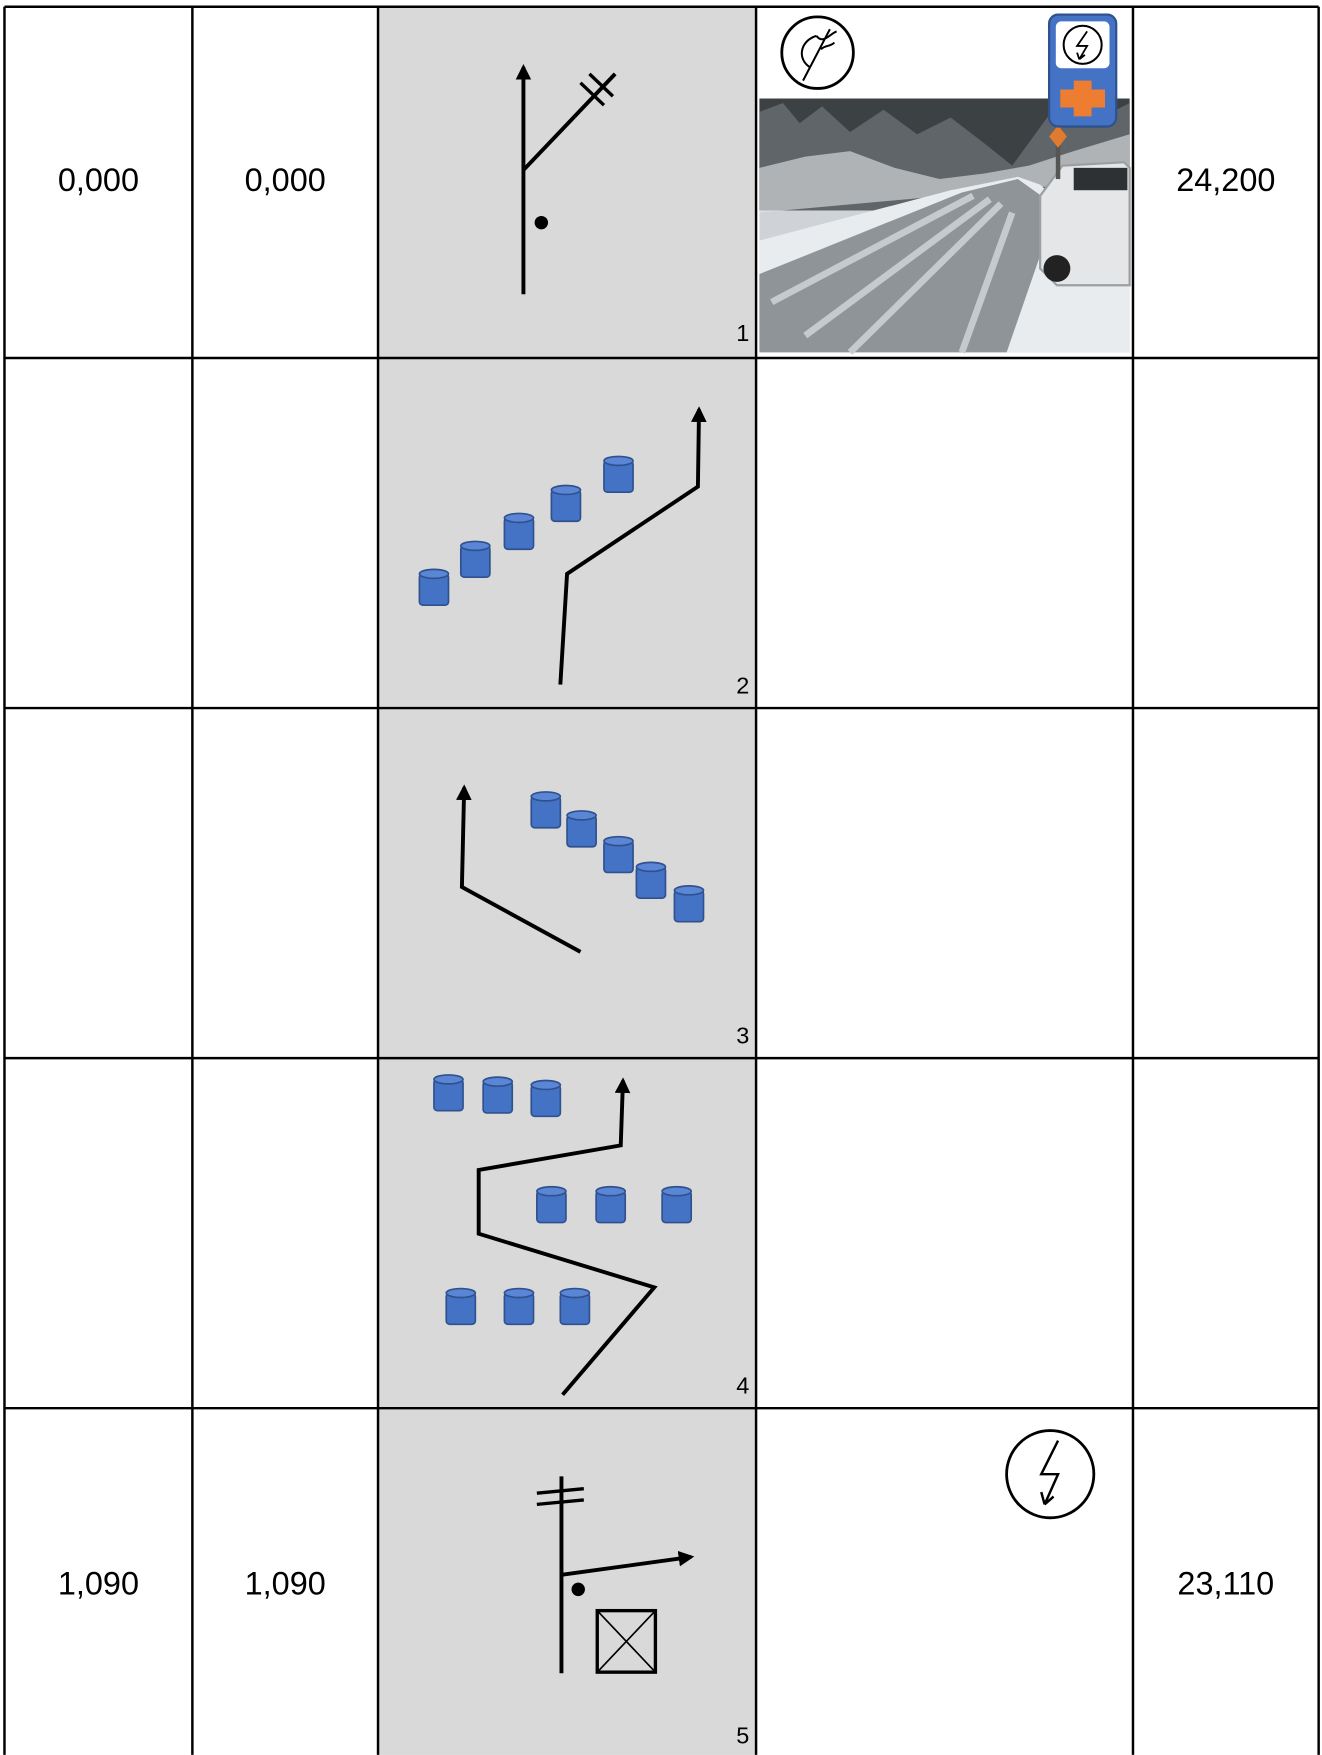 This screenshot has width=1322, height=1755. I want to click on remaining-distance: 23,110, so click(1225, 1584).